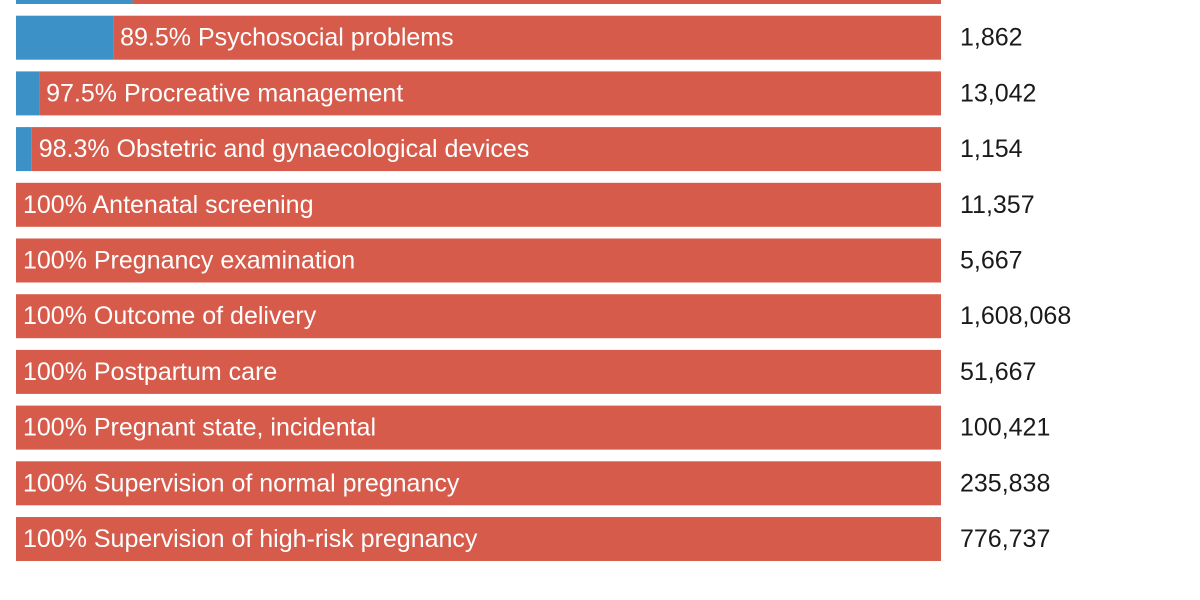 This screenshot has height=600, width=1200. I want to click on count-label: 51,667, so click(998, 372).